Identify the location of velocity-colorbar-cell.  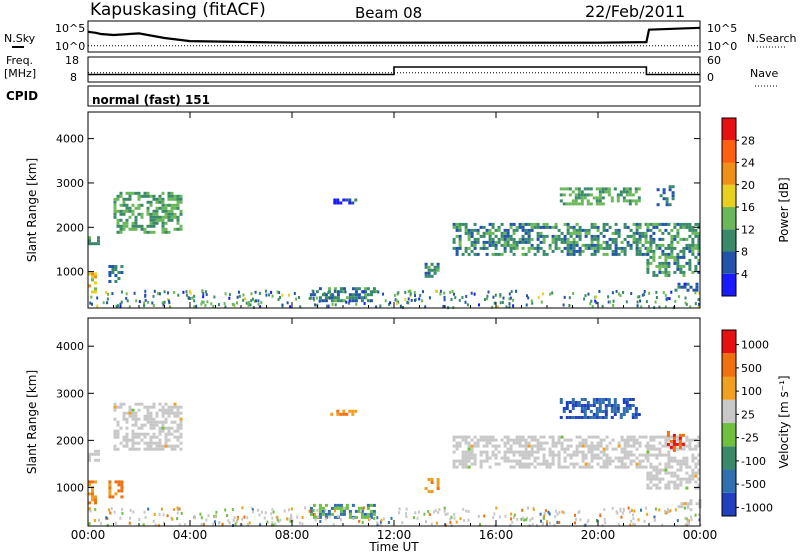
(729, 504).